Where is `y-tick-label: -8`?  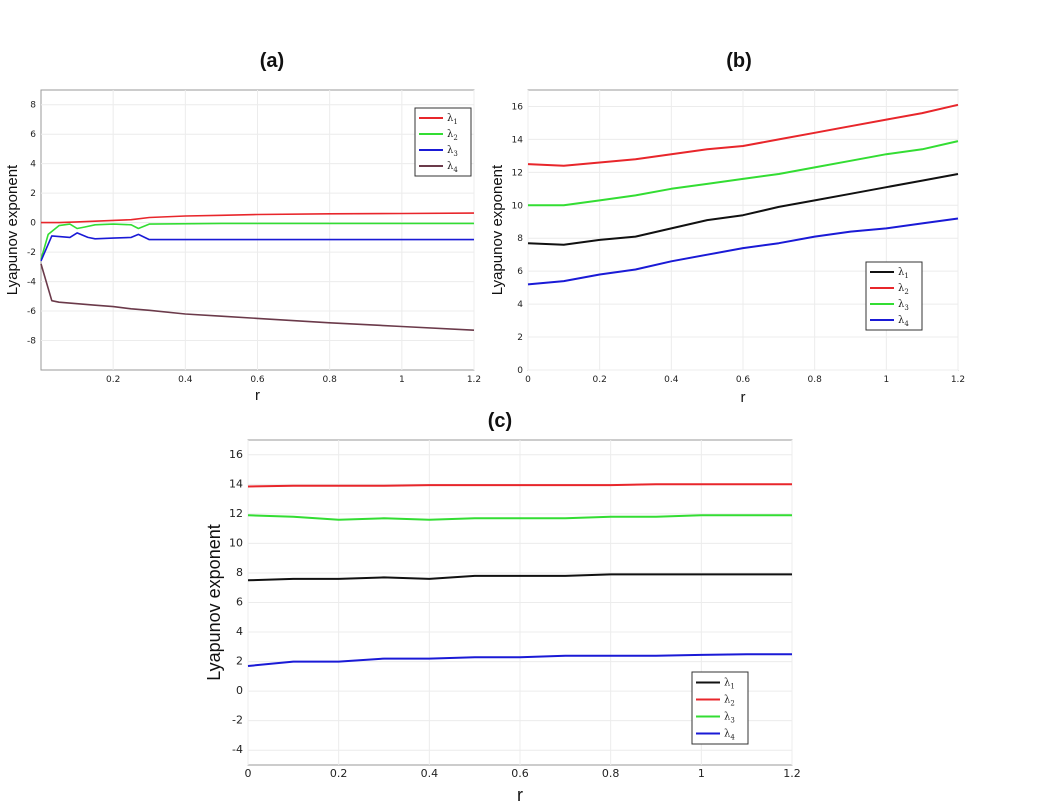 y-tick-label: -8 is located at coordinates (31, 342).